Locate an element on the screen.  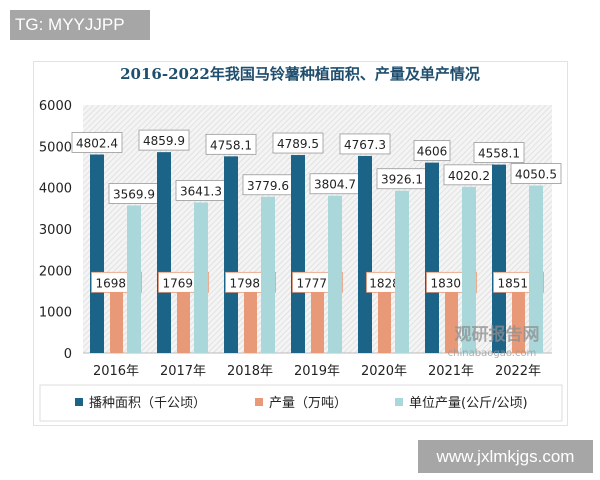
x-tick-label: 2016年 is located at coordinates (116, 371).